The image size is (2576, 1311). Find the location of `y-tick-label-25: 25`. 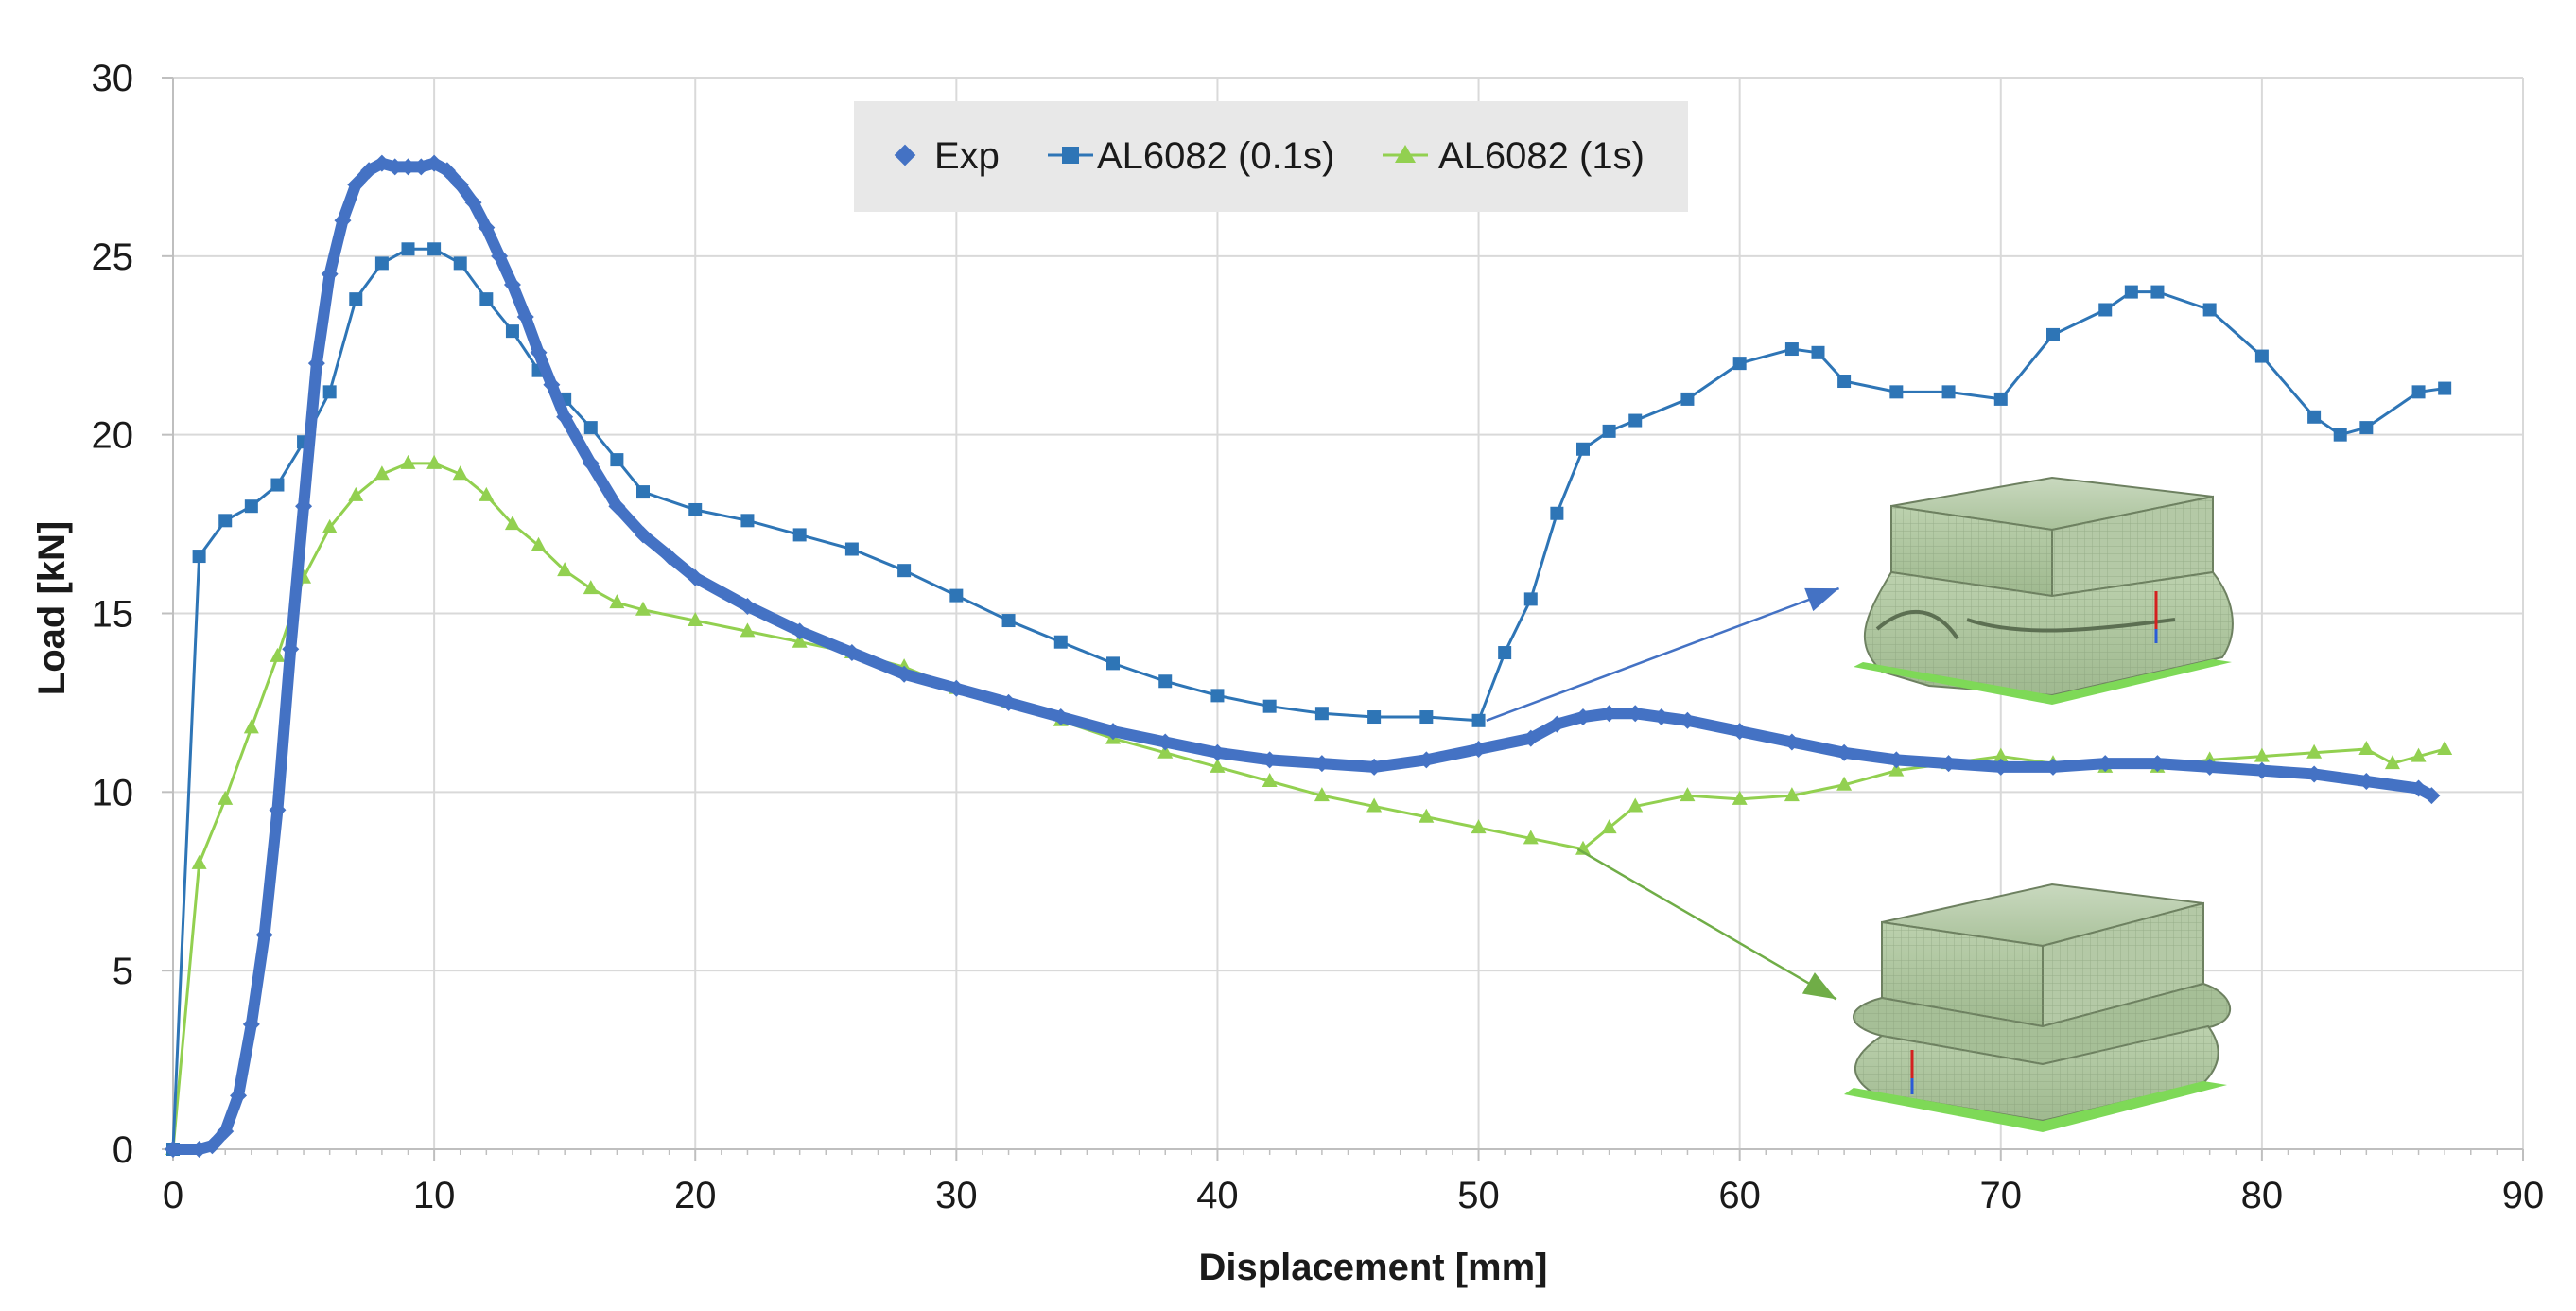

y-tick-label-25: 25 is located at coordinates (113, 257).